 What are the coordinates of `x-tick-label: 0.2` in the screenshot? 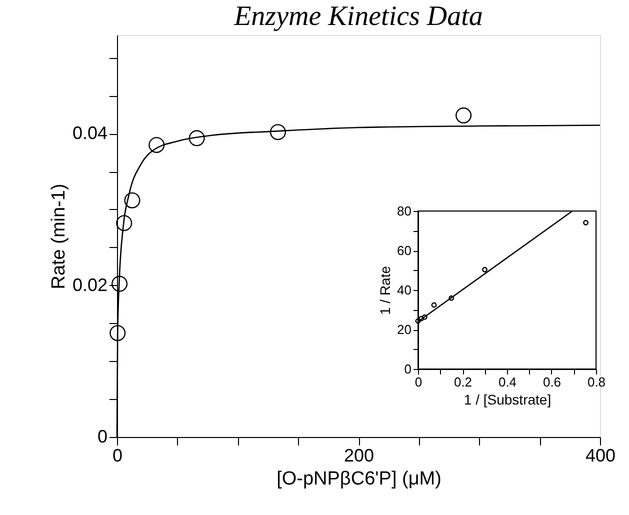 It's located at (463, 382).